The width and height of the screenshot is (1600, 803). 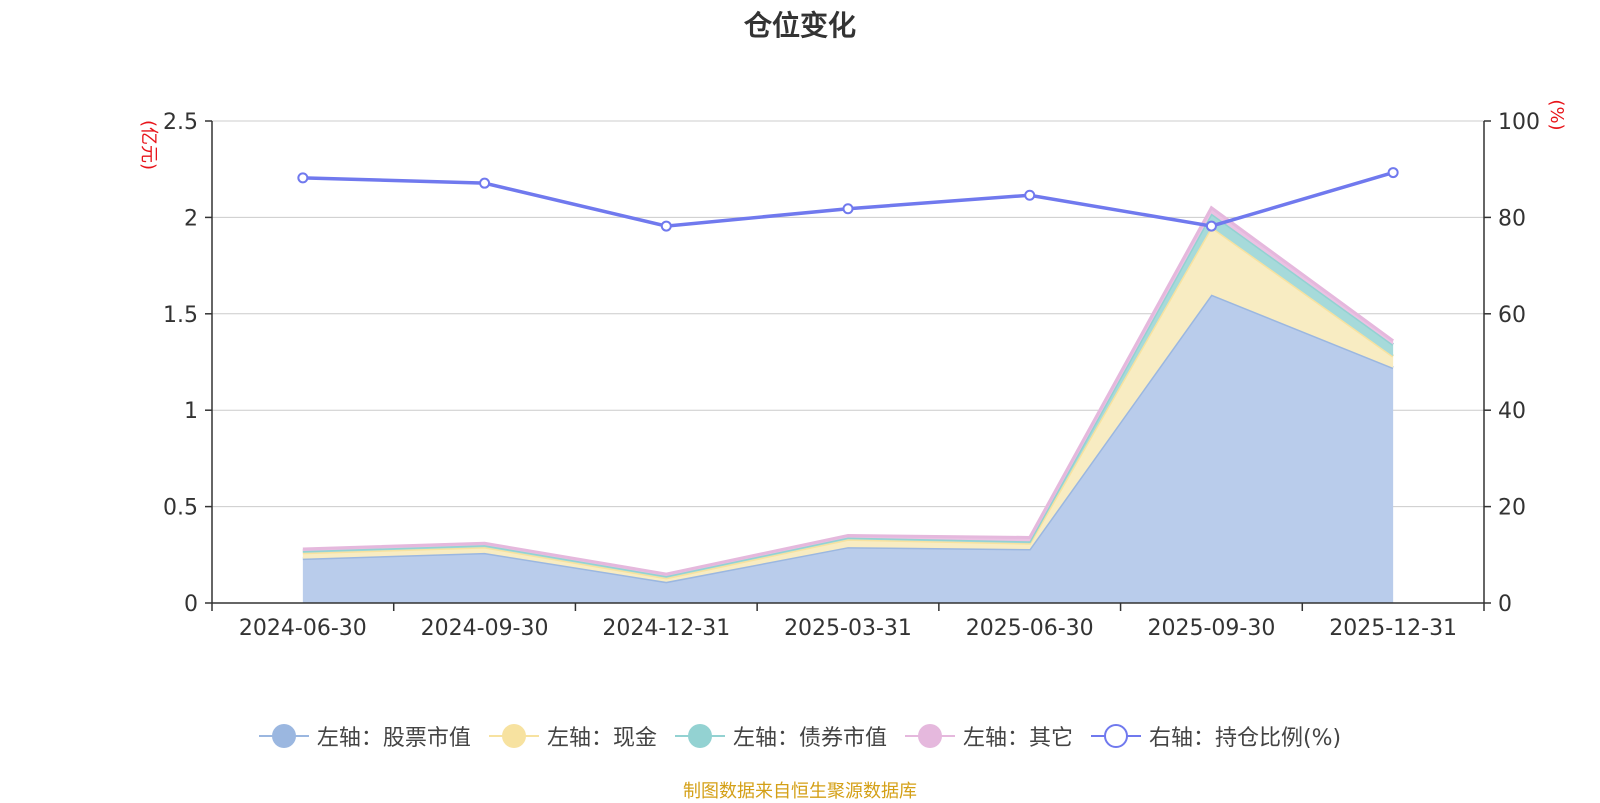 I want to click on x-tick-label: 2024-06-30, so click(x=303, y=628).